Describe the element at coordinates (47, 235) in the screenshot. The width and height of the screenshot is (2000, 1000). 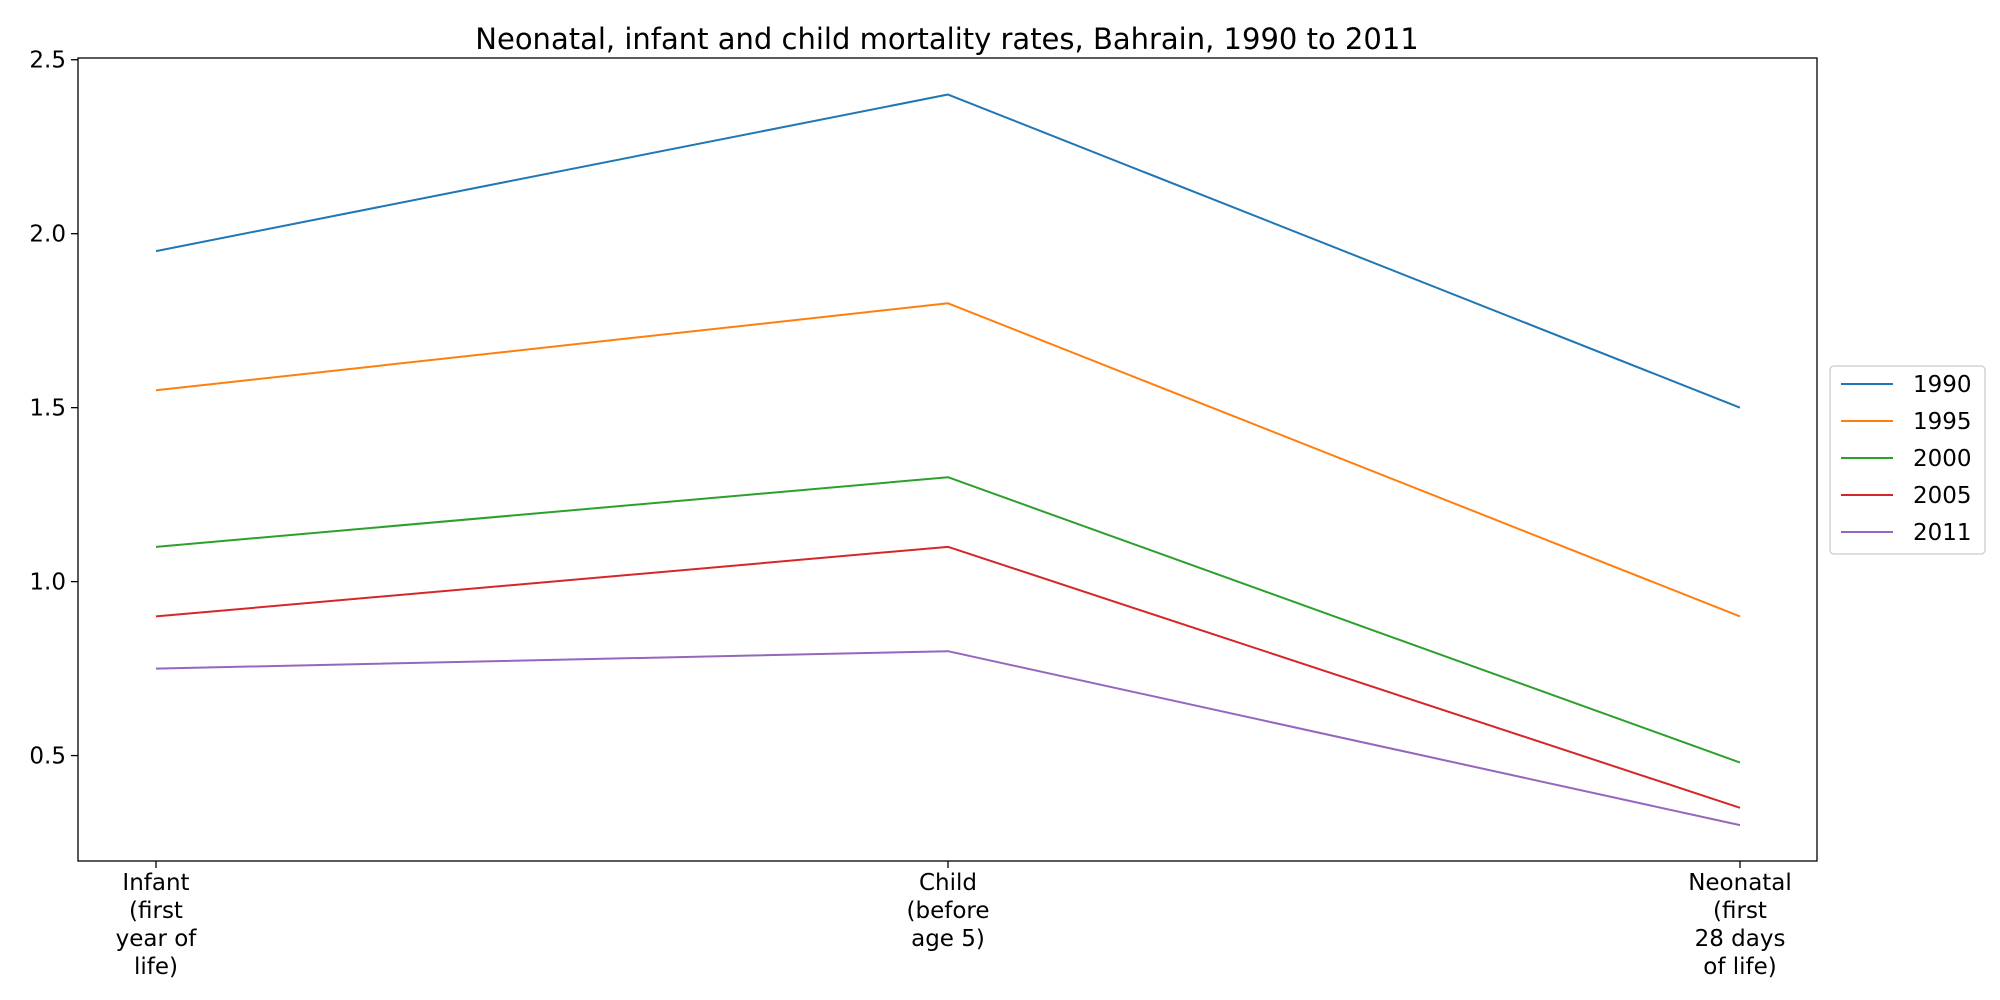
I see `y-tick-label: 2.0` at that location.